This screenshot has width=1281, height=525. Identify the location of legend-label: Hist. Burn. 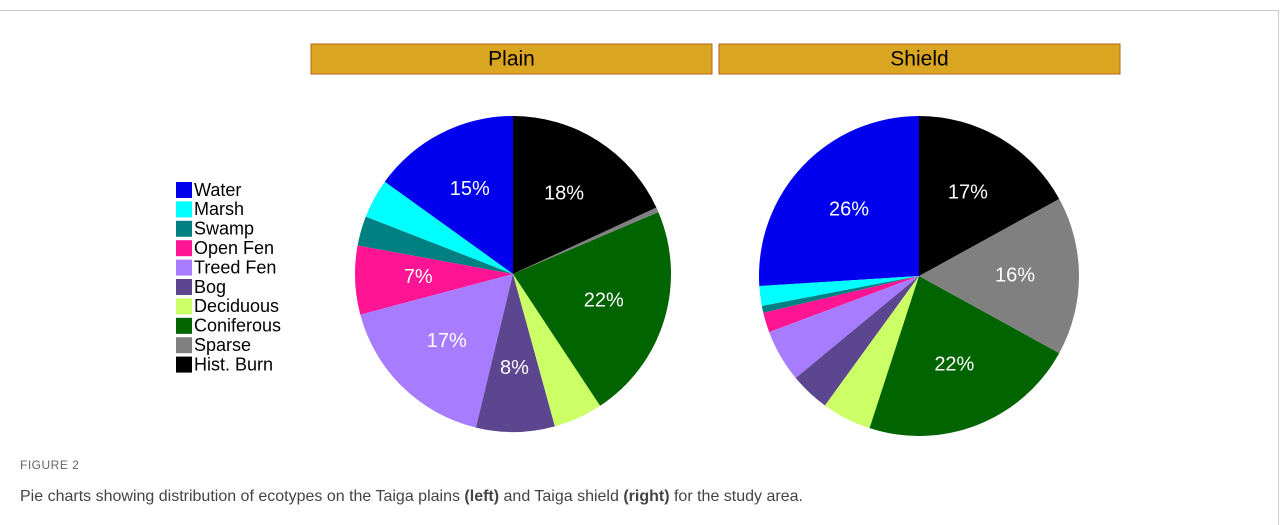
(233, 364).